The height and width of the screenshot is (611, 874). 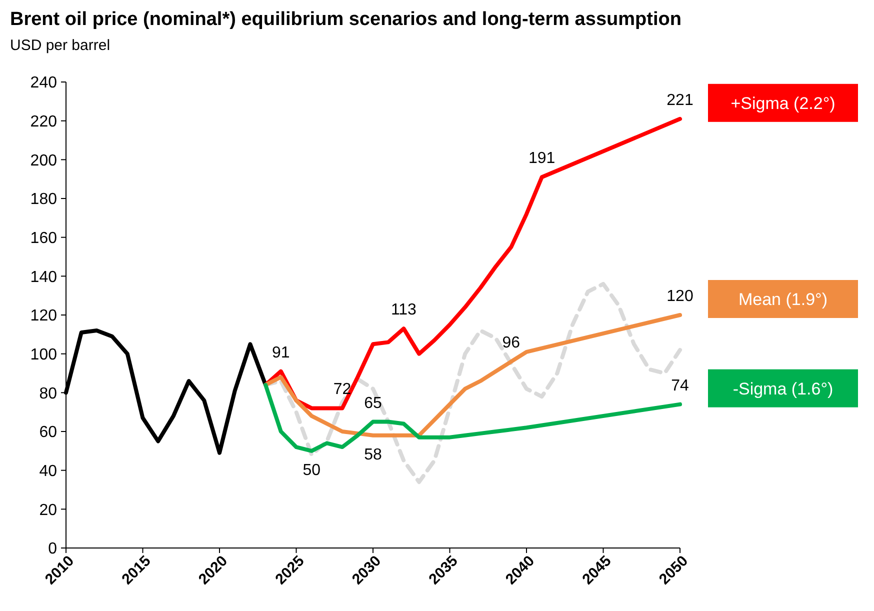 What do you see at coordinates (783, 299) in the screenshot?
I see `text: Mean (1.9°)` at bounding box center [783, 299].